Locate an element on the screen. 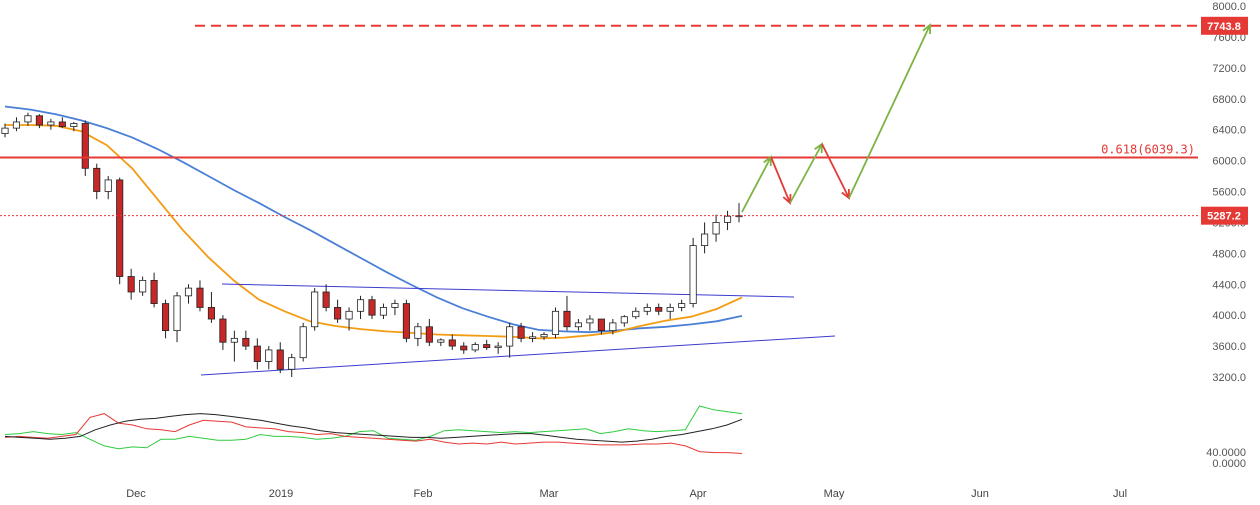  projection-arrows is located at coordinates (836, 118).